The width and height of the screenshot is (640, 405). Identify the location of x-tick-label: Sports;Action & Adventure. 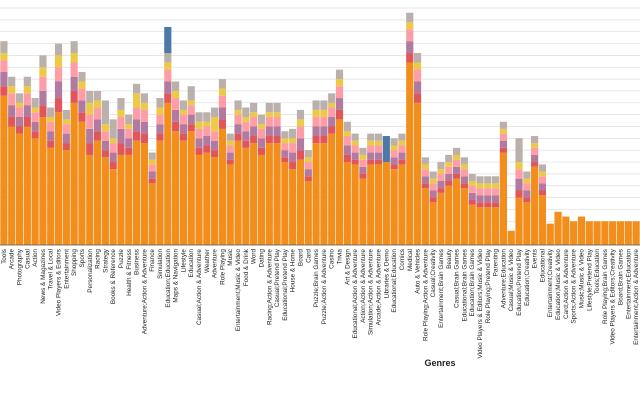
(574, 286).